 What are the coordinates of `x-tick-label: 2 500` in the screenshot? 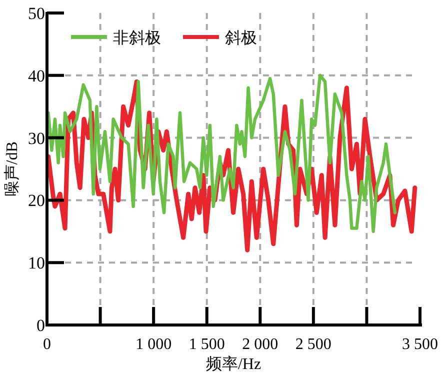 It's located at (313, 344).